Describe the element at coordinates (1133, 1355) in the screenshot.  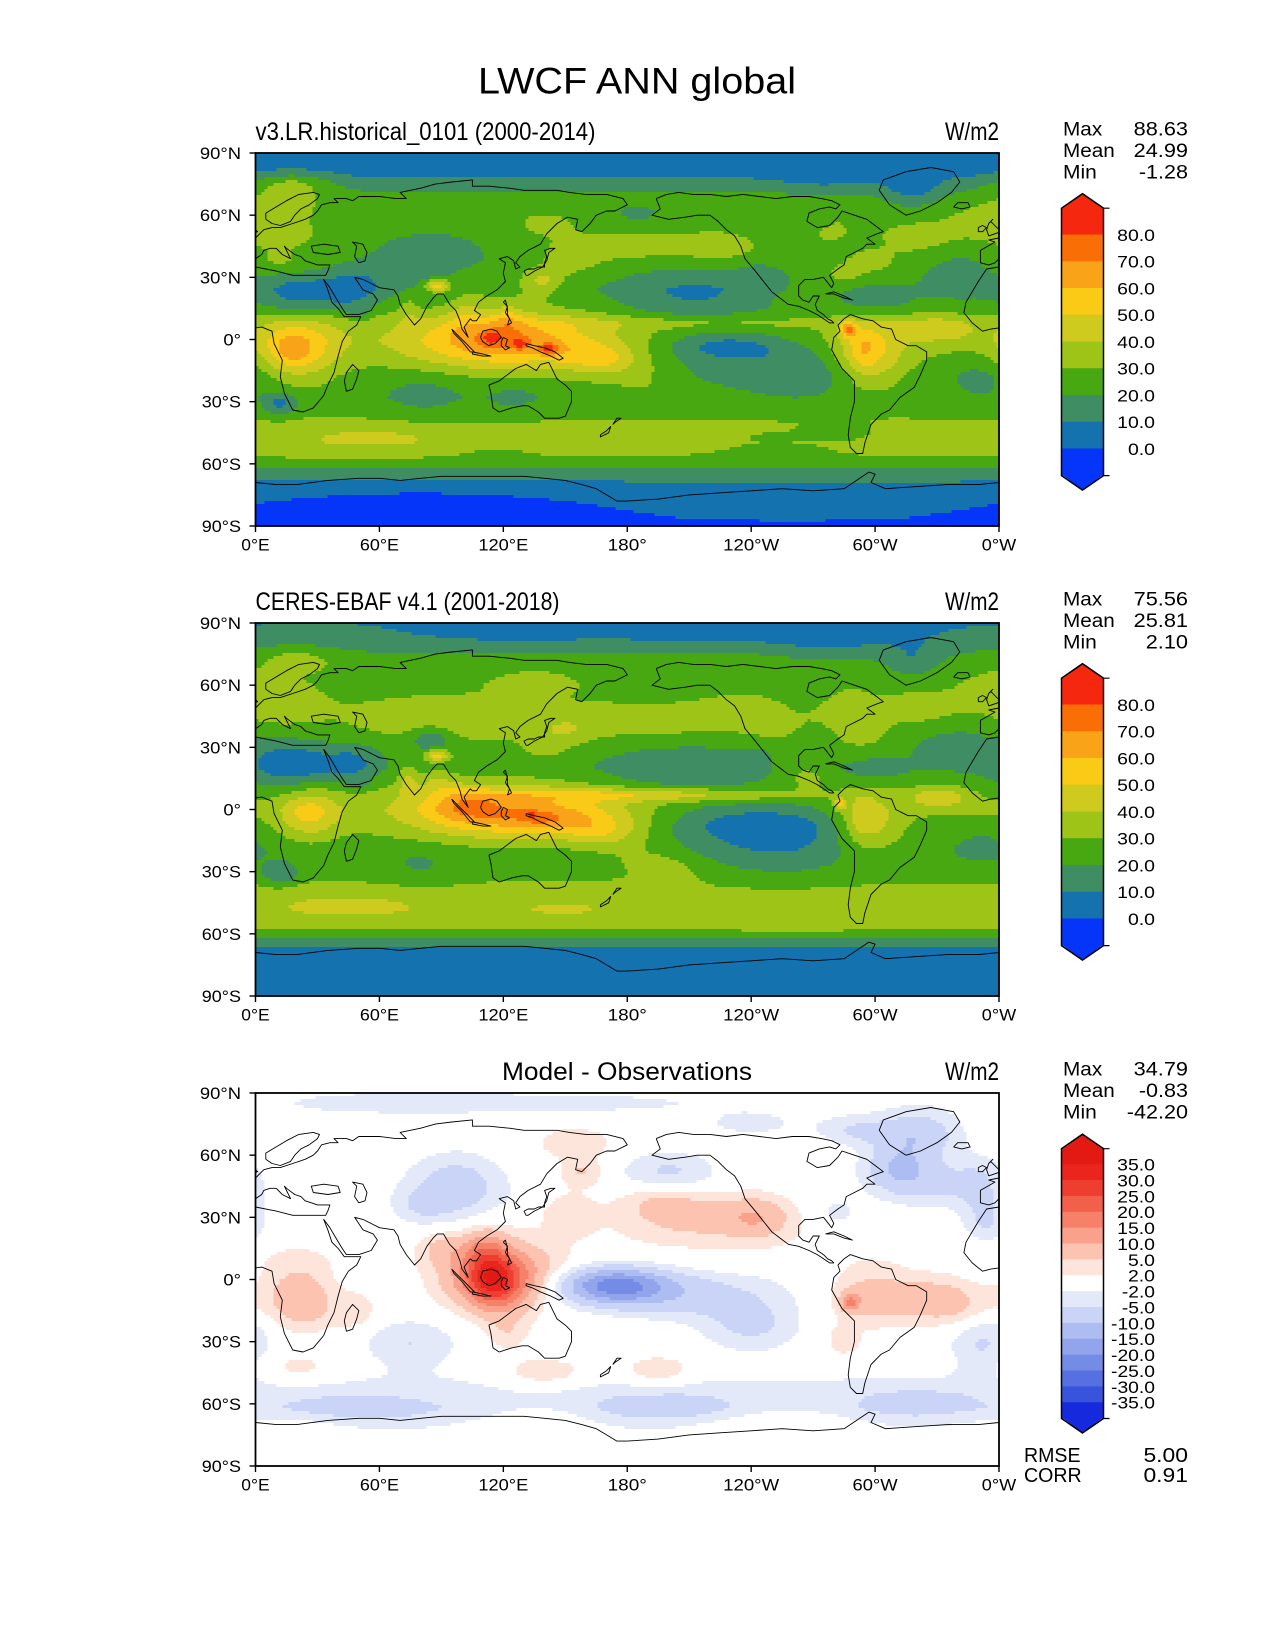
I see `svg-text: -20.0` at that location.